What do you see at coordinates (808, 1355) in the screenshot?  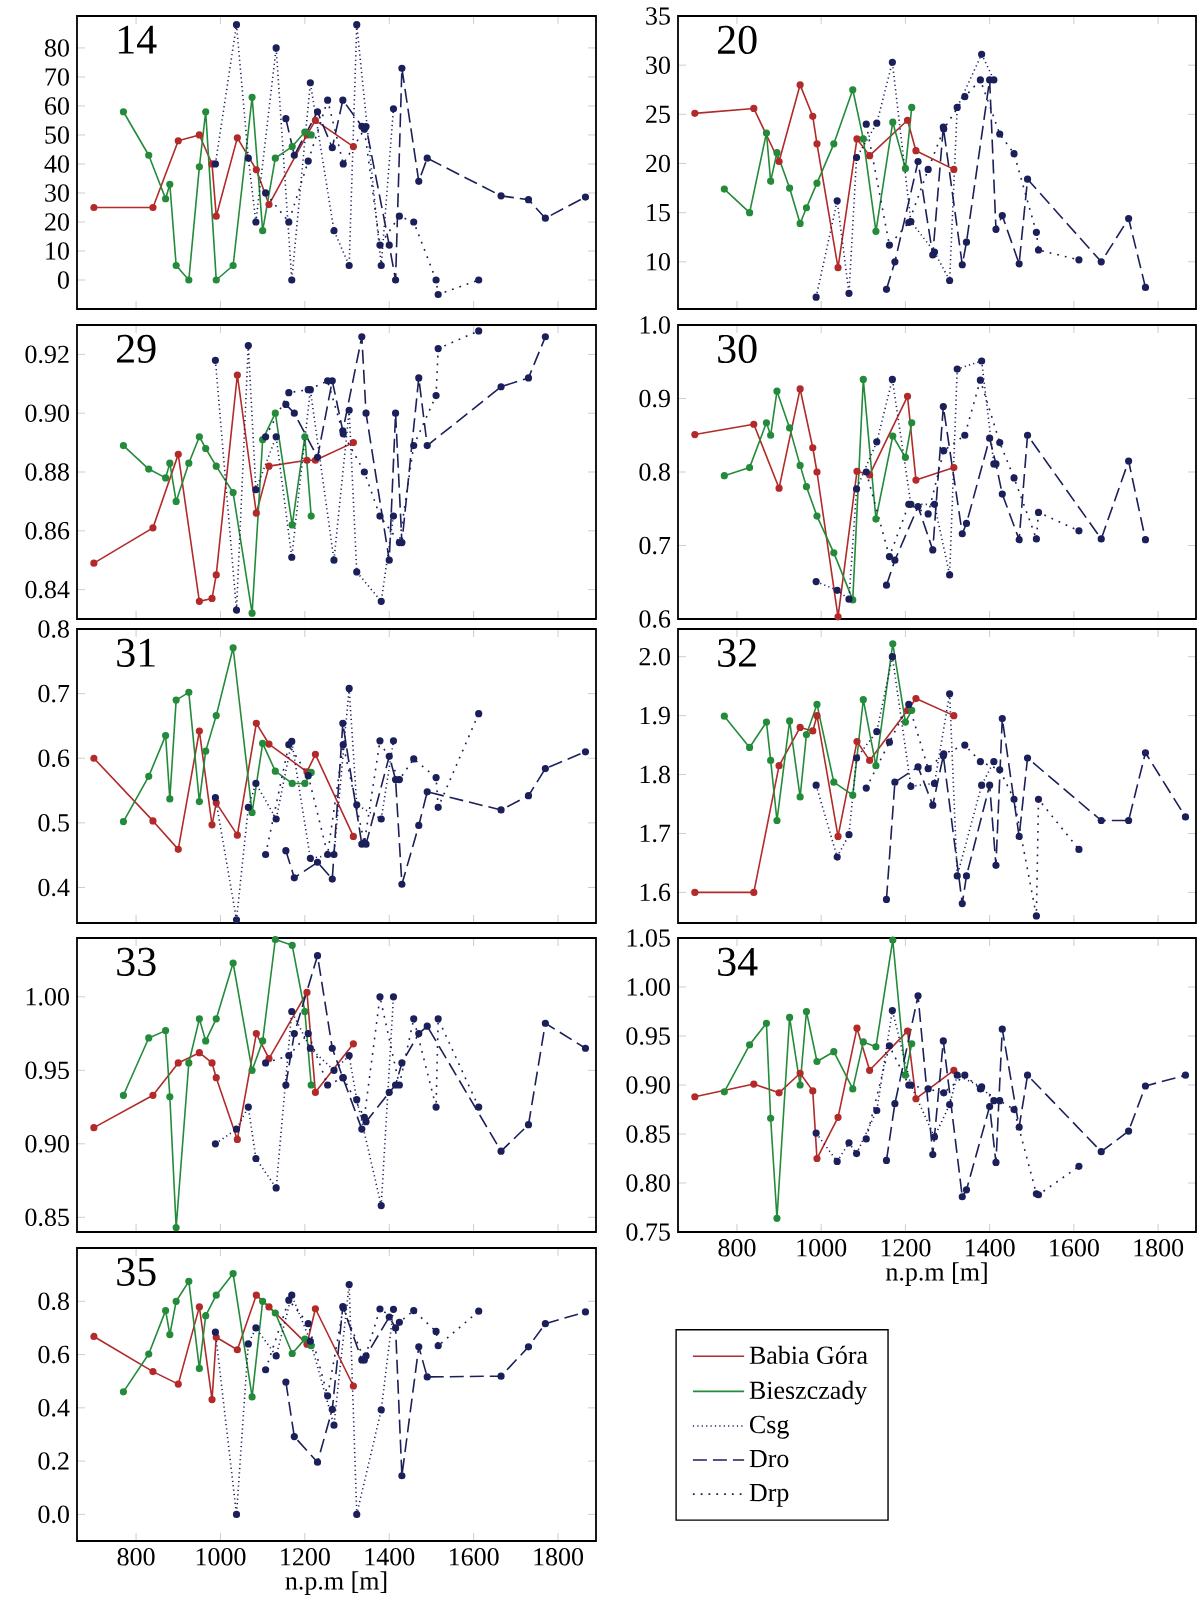 I see `legend-label: Babia Góra` at bounding box center [808, 1355].